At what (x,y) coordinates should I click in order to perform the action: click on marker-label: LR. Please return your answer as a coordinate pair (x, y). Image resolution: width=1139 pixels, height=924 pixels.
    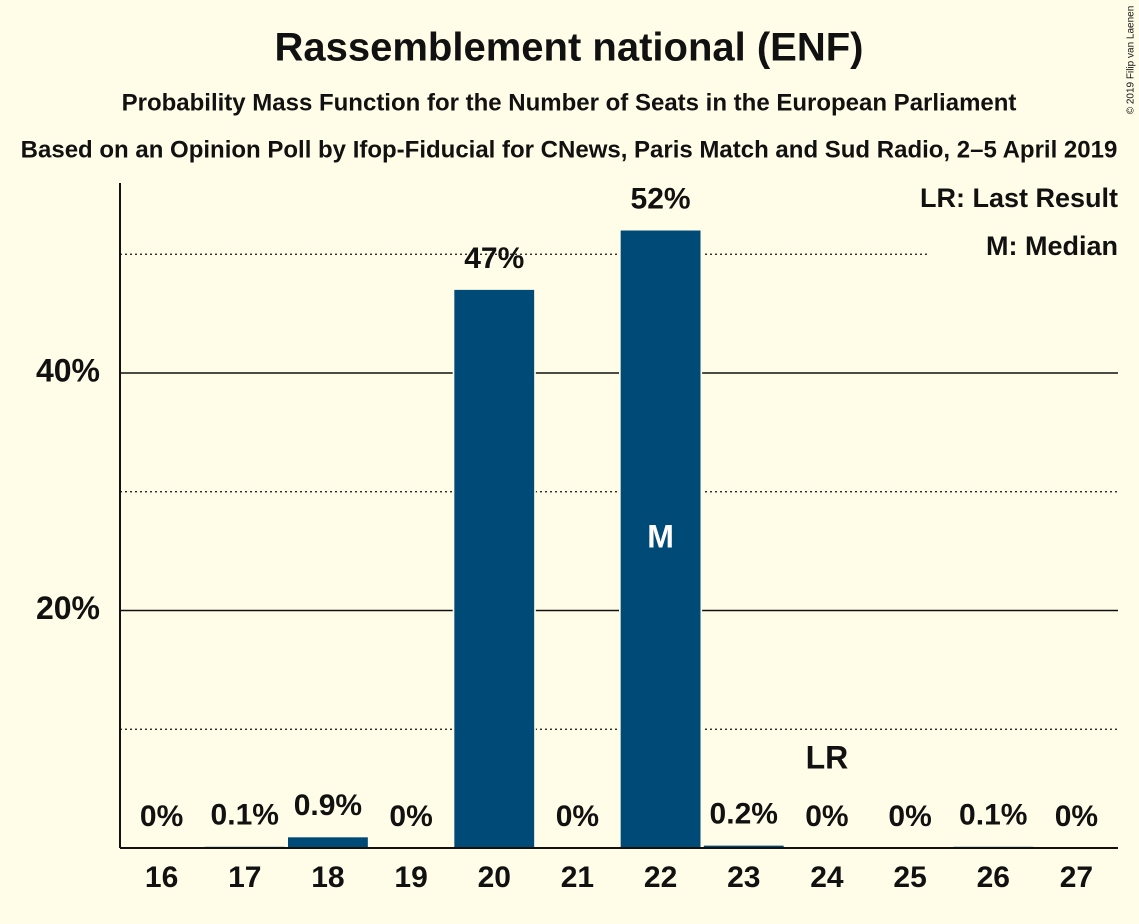
    Looking at the image, I should click on (827, 757).